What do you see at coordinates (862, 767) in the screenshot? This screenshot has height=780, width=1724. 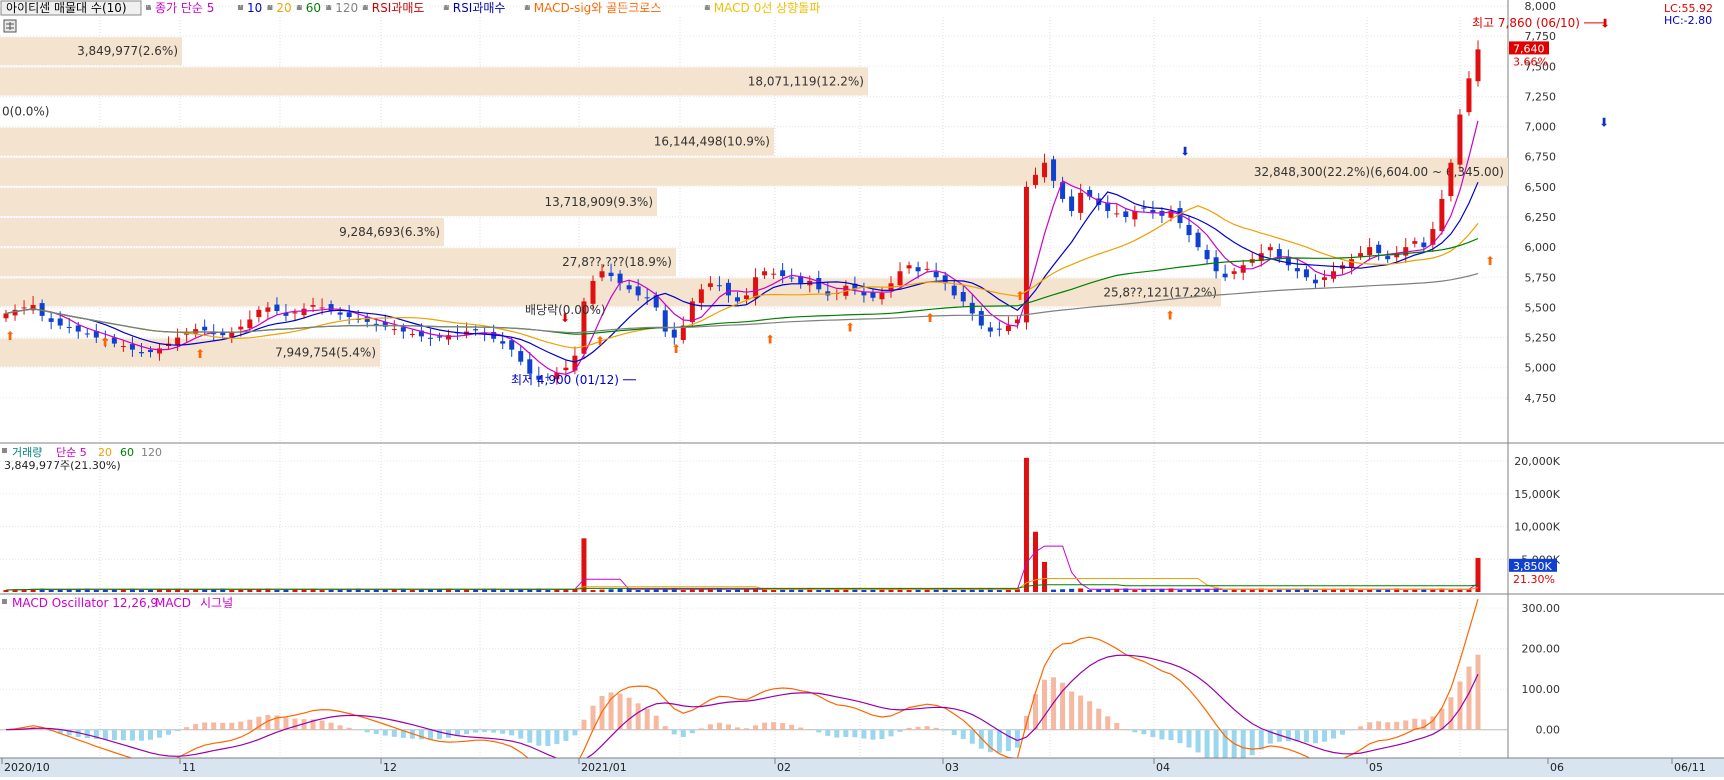 I see `date-axis-background` at bounding box center [862, 767].